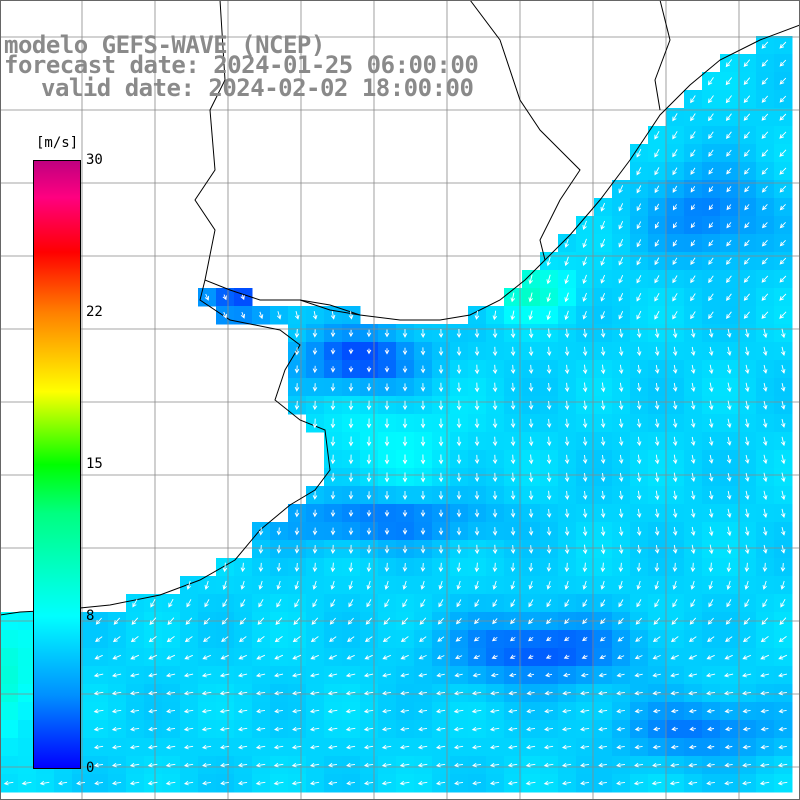 This screenshot has width=800, height=800. What do you see at coordinates (57, 143) in the screenshot?
I see `colorbar-unit: [m/s]` at bounding box center [57, 143].